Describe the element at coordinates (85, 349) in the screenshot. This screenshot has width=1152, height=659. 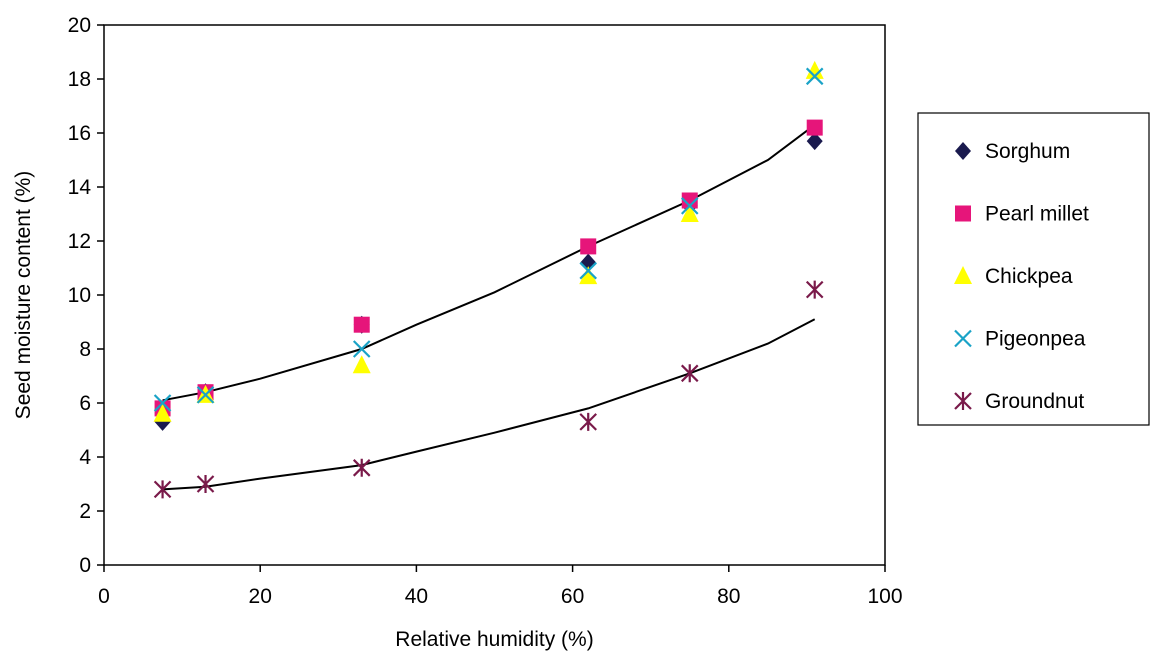
I see `y-tick-label: 8` at that location.